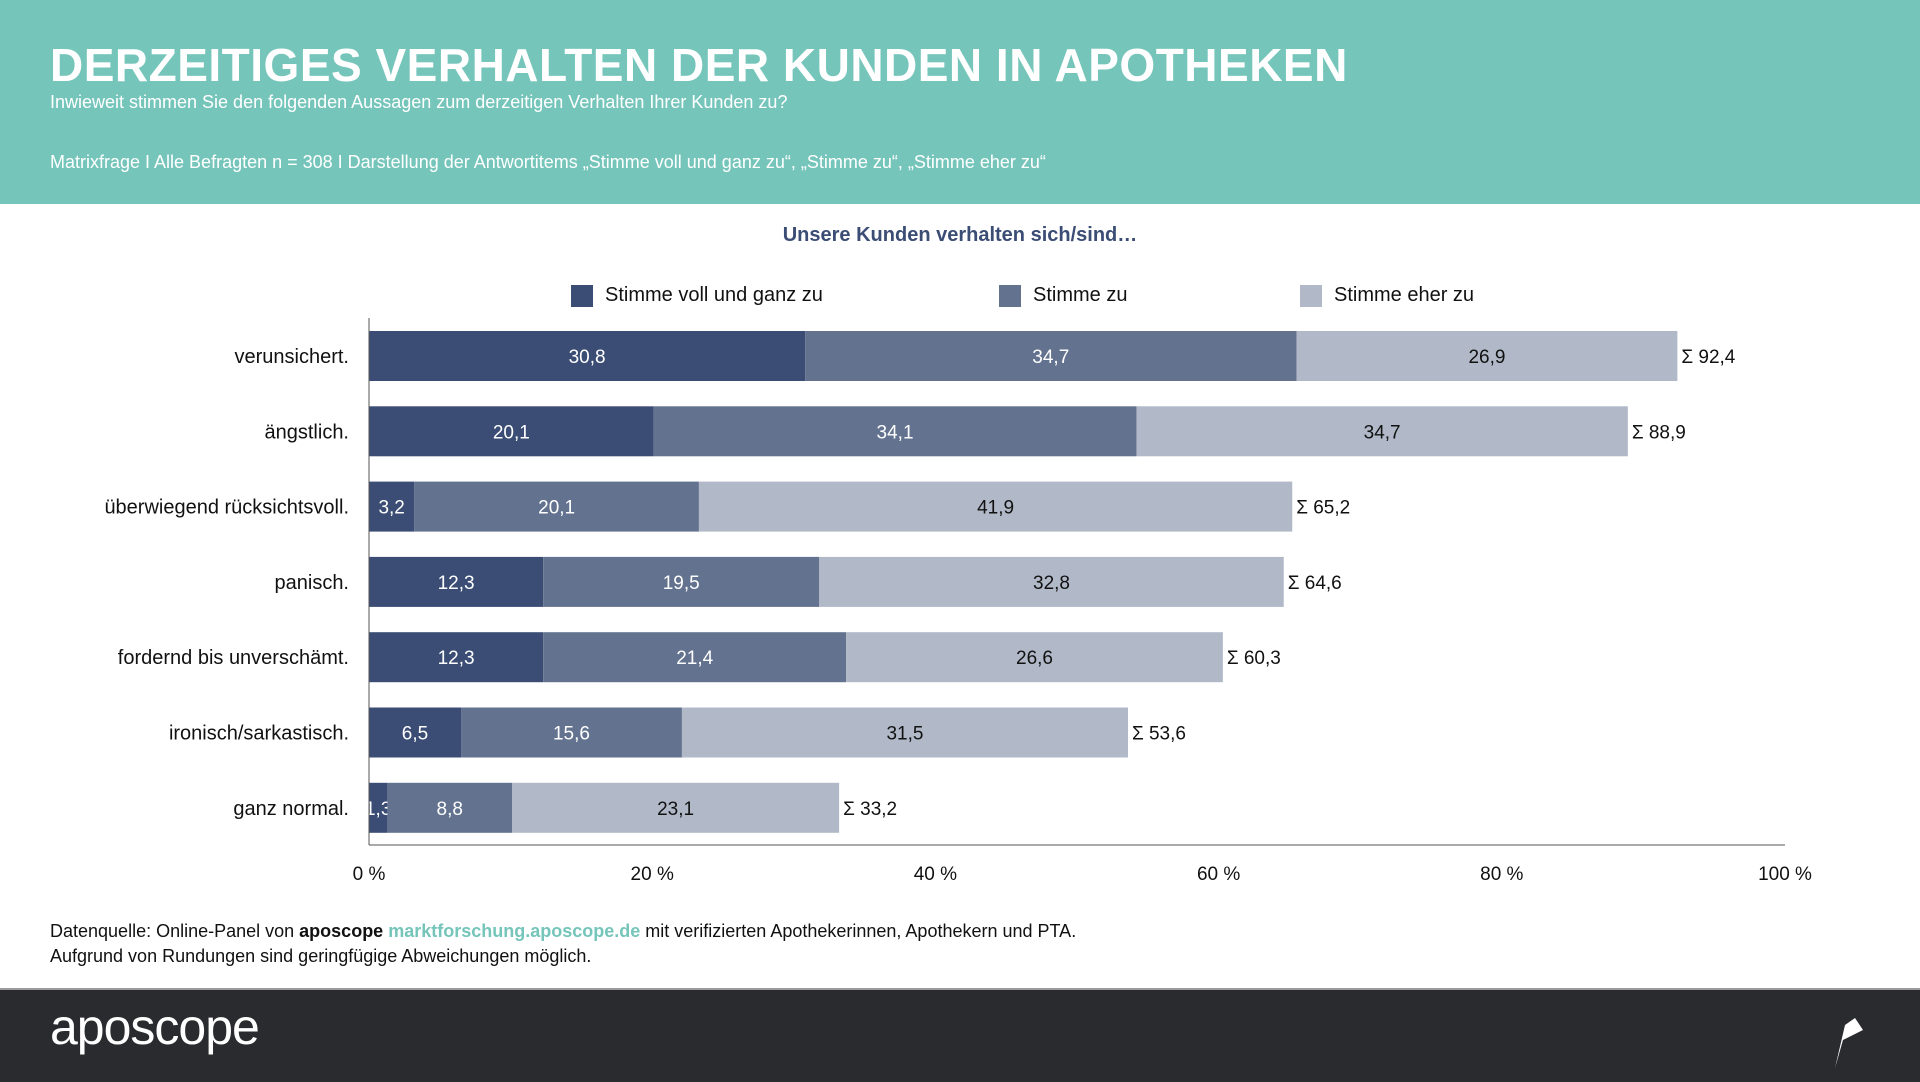 The image size is (1920, 1082). Describe the element at coordinates (870, 809) in the screenshot. I see `total-label: Σ 33,2` at that location.